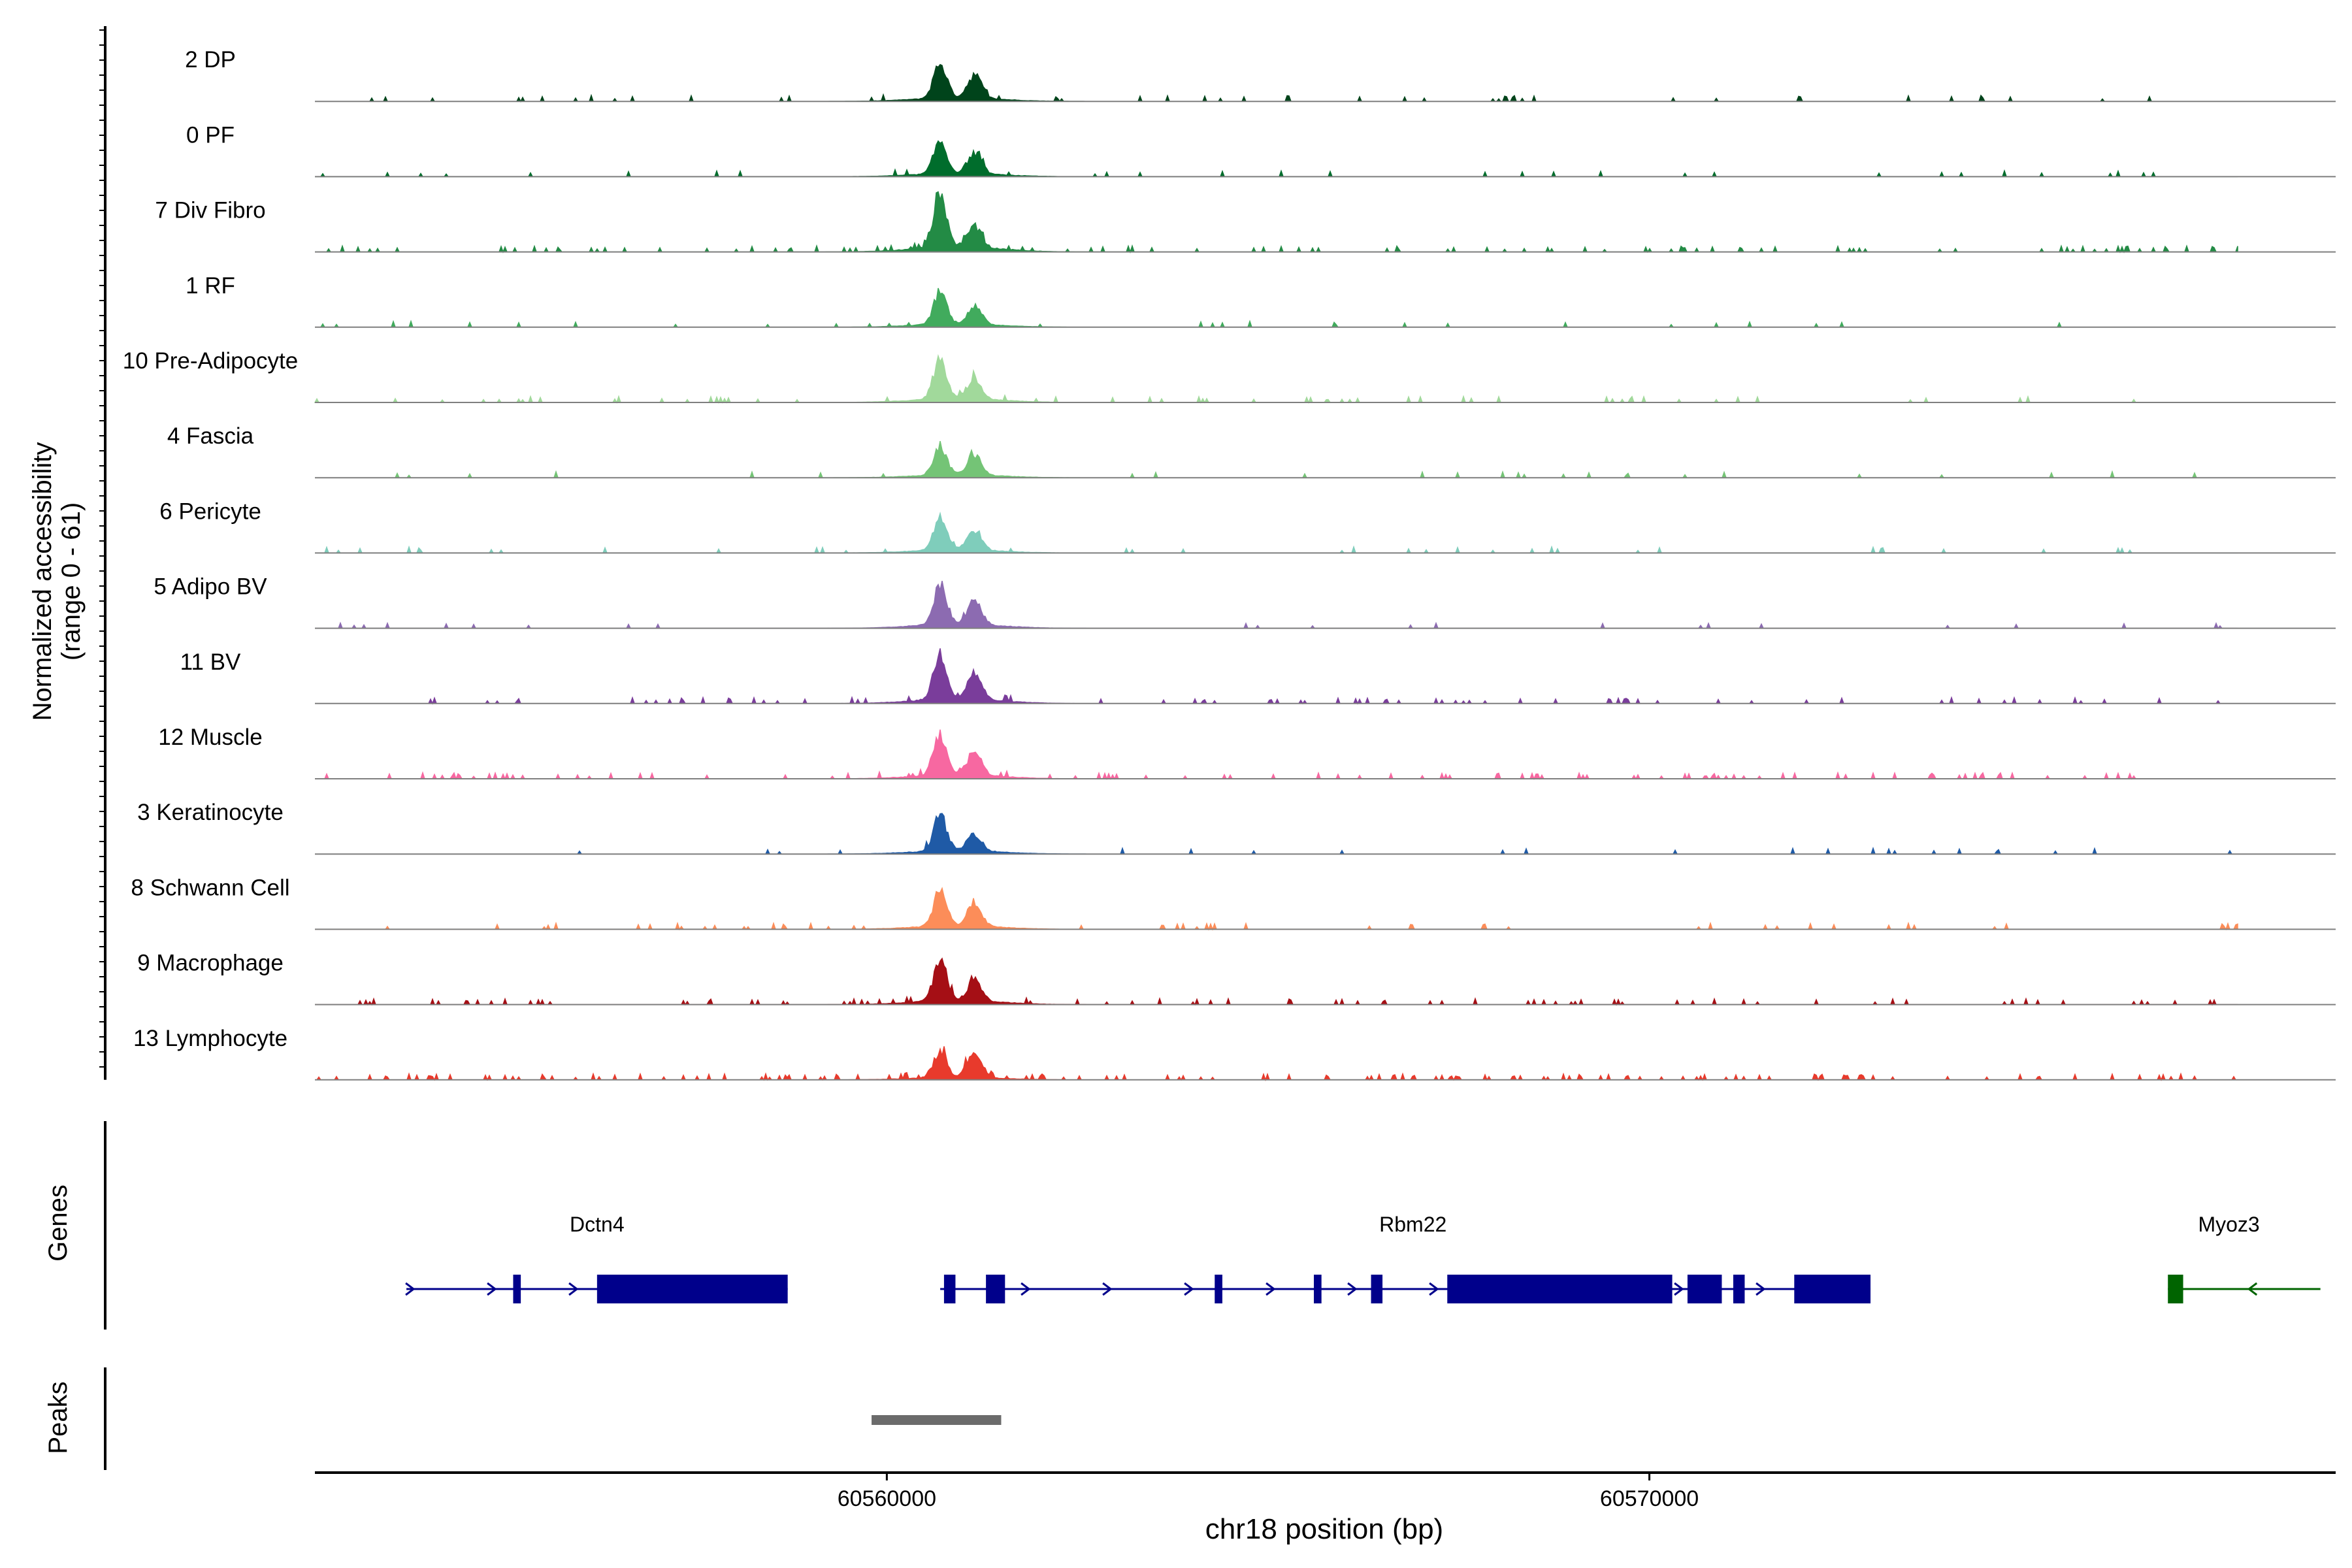 This screenshot has width=2352, height=1568. Describe the element at coordinates (102, 553) in the screenshot. I see `y-axis` at that location.